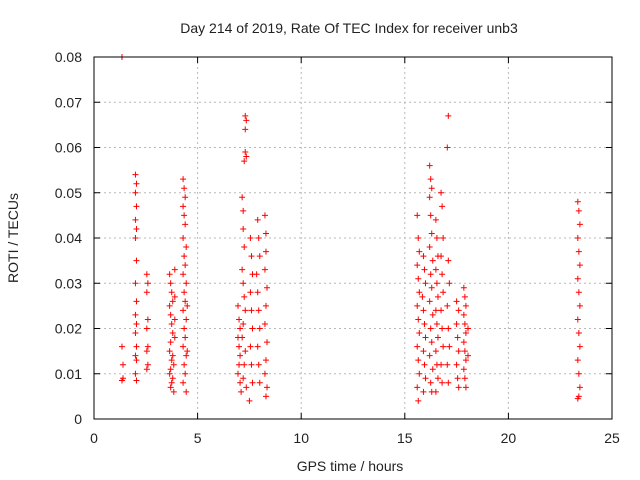  What do you see at coordinates (68, 102) in the screenshot?
I see `y-tick-label: 0.07` at bounding box center [68, 102].